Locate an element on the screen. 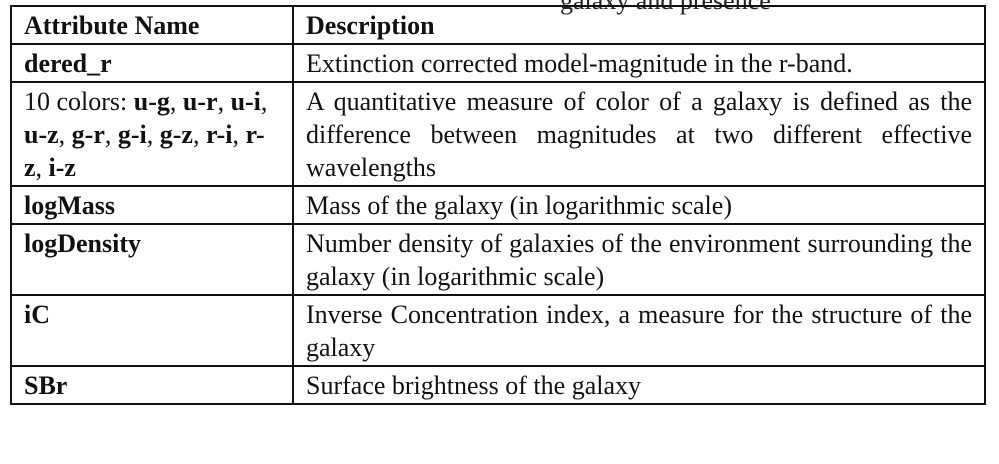 The width and height of the screenshot is (999, 464). color-name: r-i is located at coordinates (219, 134).